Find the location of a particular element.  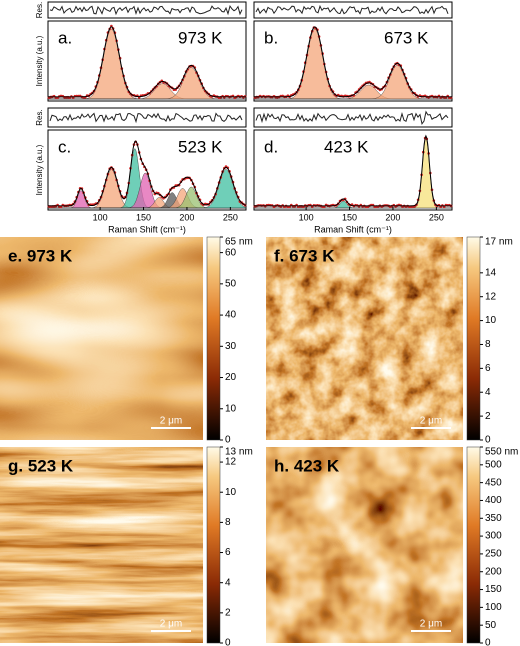

afm-label: h. 423 K is located at coordinates (307, 465).